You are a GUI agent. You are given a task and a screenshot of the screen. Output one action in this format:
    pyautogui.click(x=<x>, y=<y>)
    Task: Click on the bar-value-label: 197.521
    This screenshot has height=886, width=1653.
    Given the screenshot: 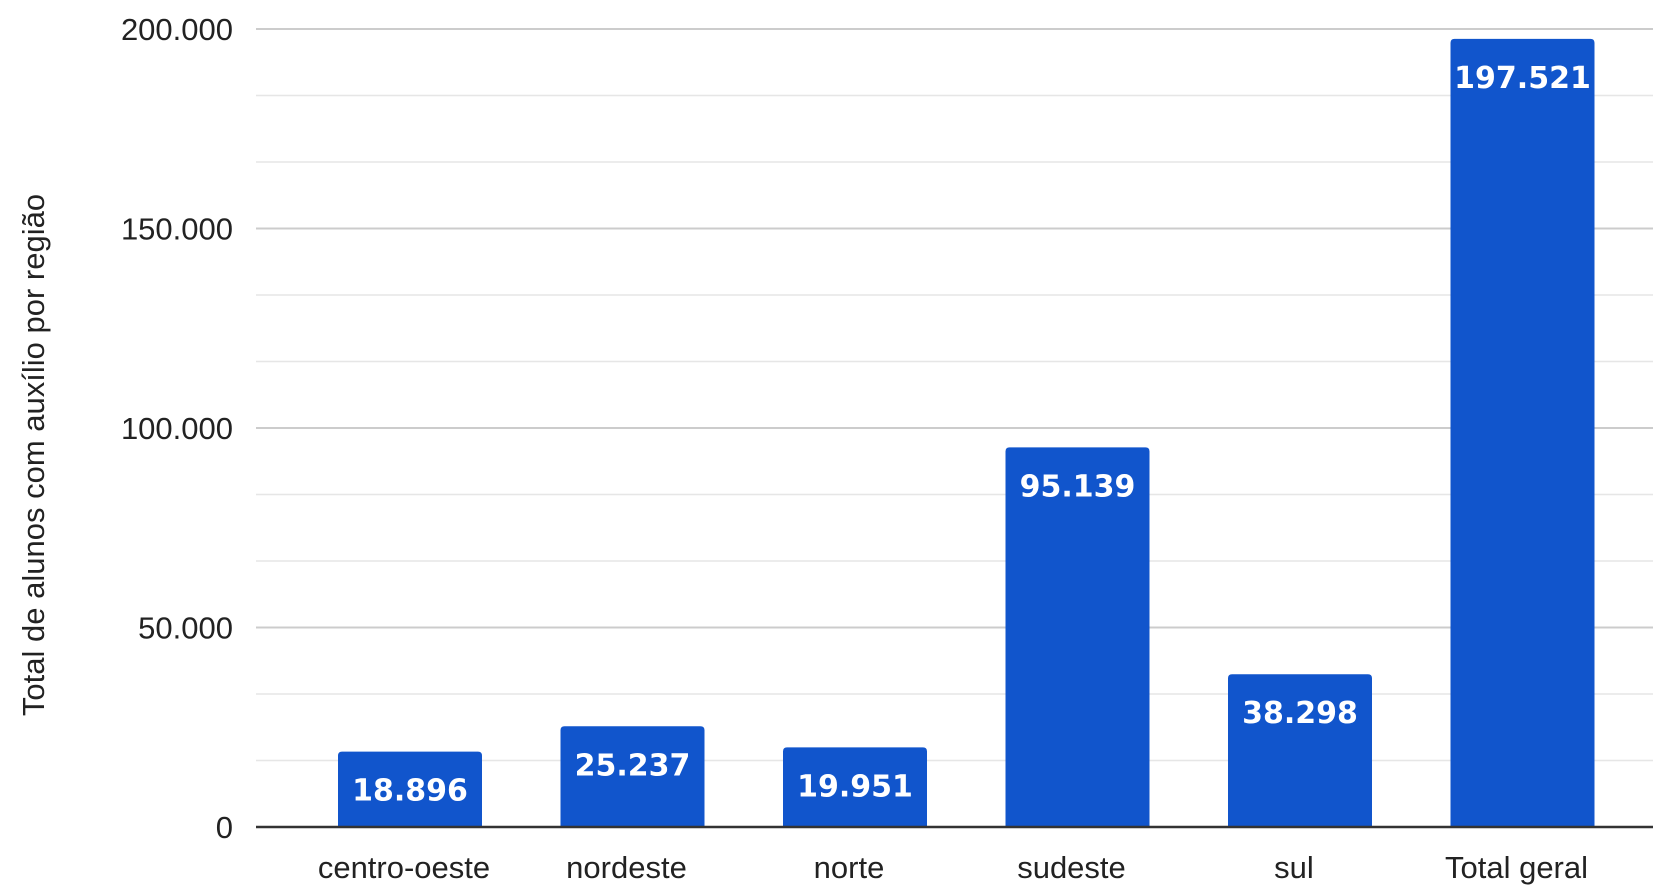 What is the action you would take?
    pyautogui.click(x=1522, y=78)
    